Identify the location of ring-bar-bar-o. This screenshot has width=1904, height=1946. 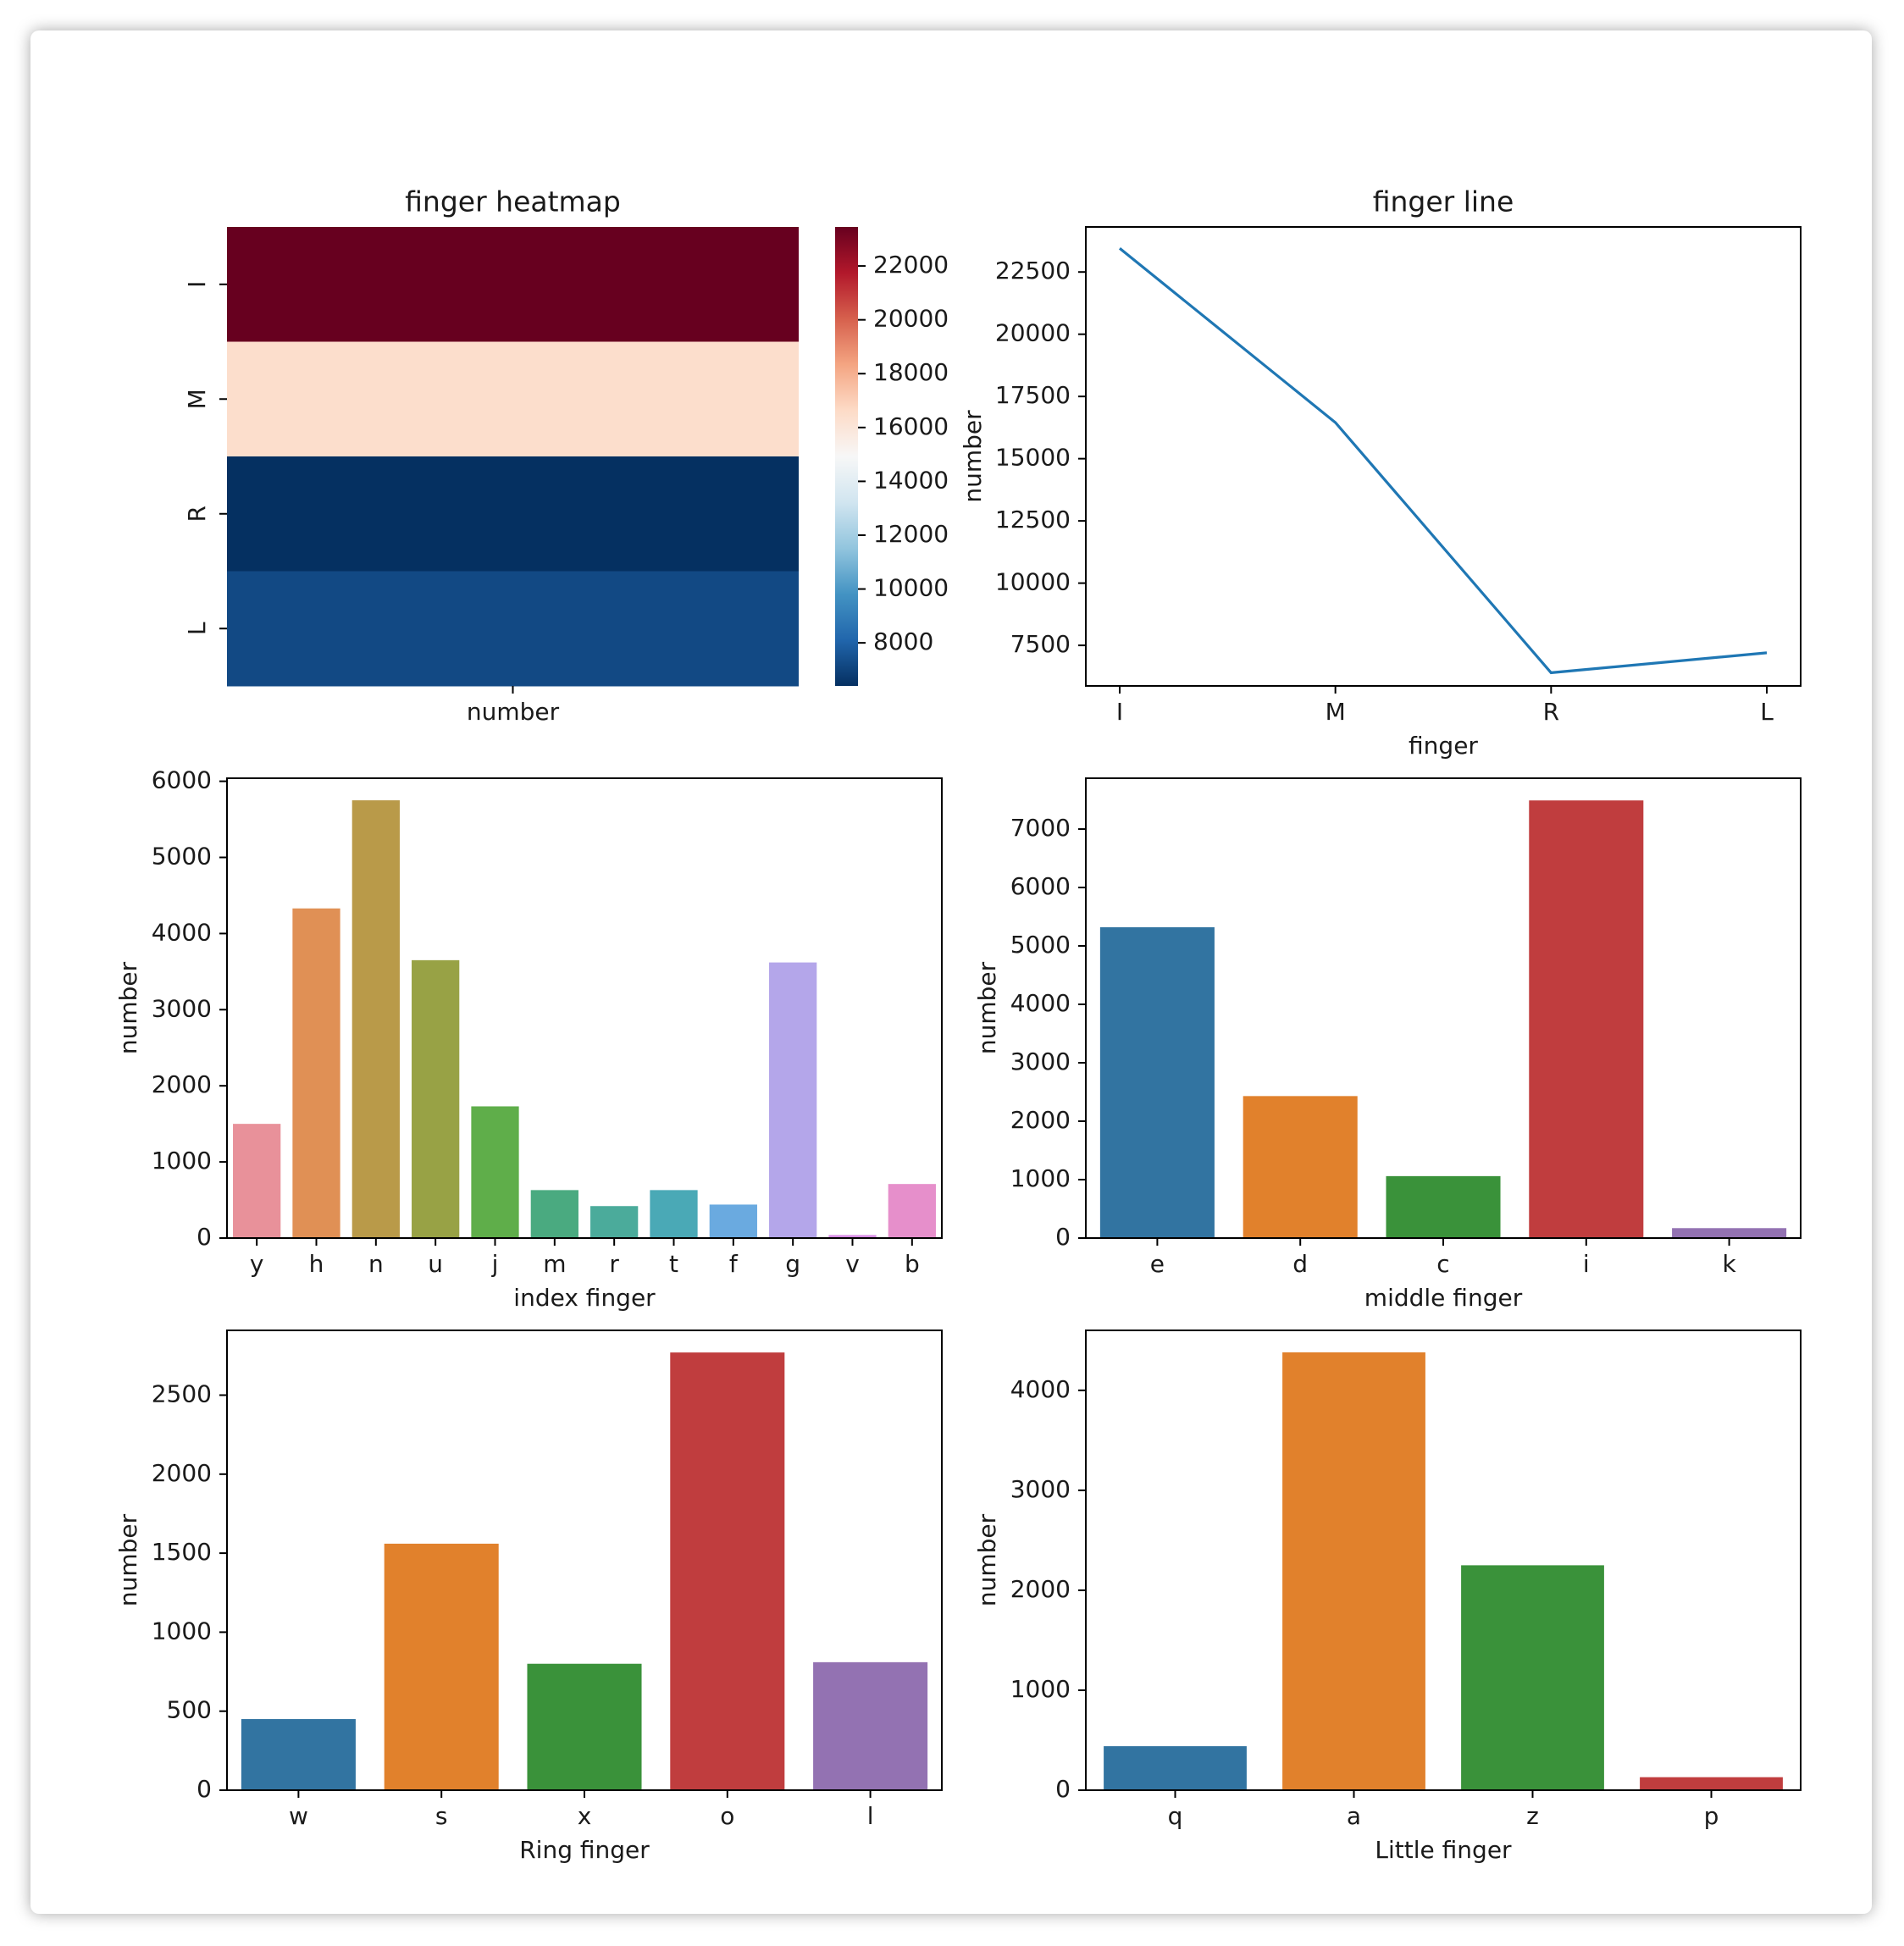
(727, 1571).